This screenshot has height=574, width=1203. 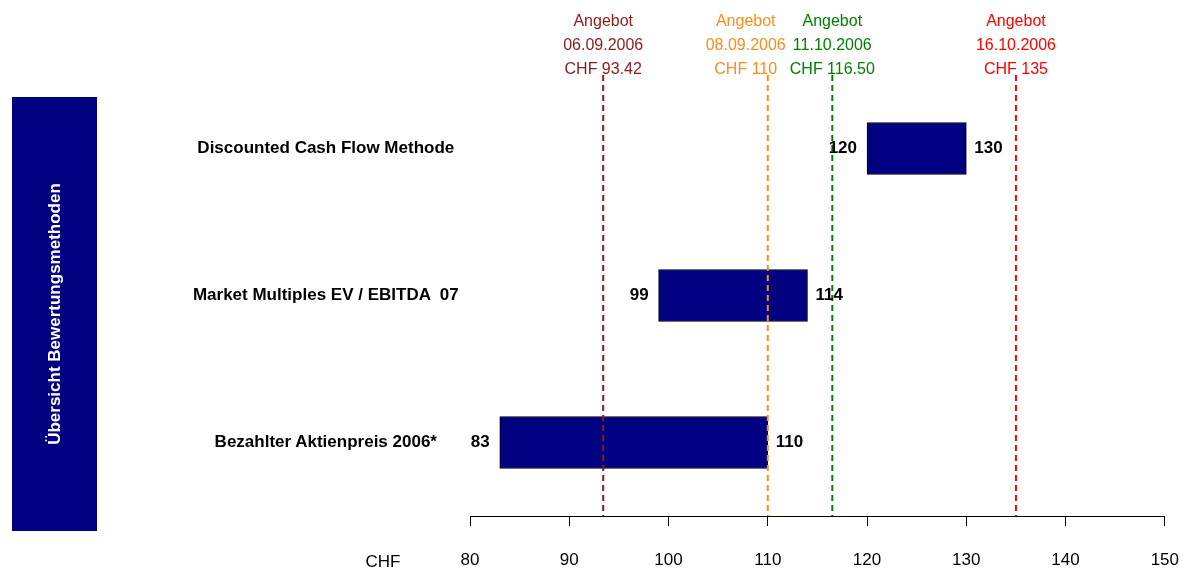 What do you see at coordinates (326, 148) in the screenshot?
I see `y-tick-label: Discounted Cash Flow Methode` at bounding box center [326, 148].